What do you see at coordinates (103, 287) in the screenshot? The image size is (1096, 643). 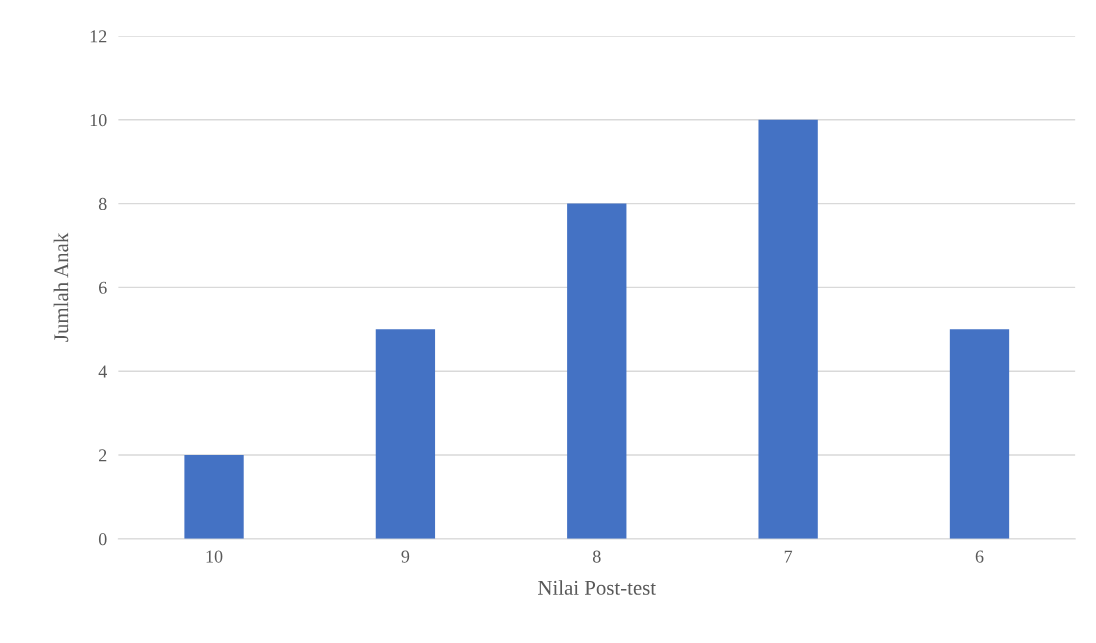 I see `y-tick-label: 6` at bounding box center [103, 287].